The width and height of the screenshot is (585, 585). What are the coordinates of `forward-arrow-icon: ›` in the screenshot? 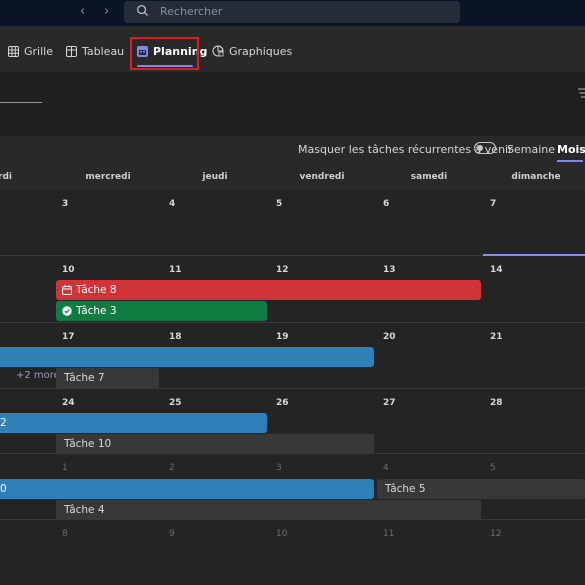 It's located at (107, 11).